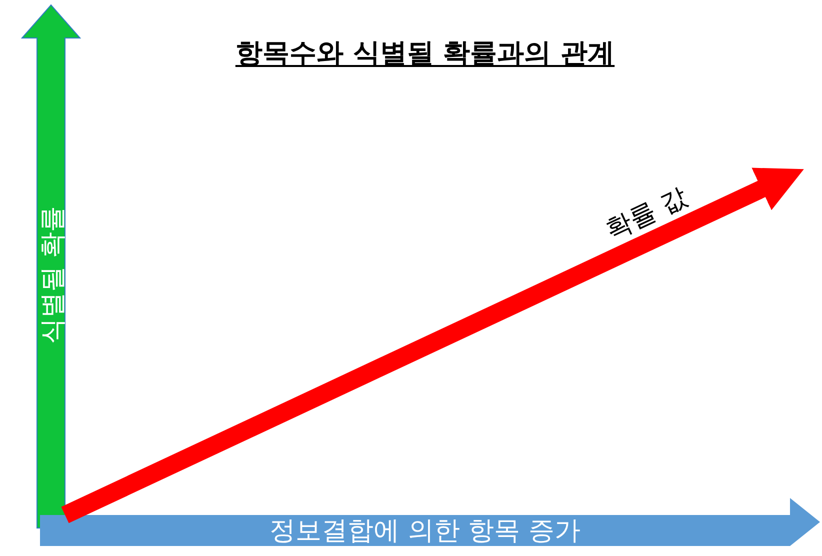 The image size is (822, 556). What do you see at coordinates (646, 214) in the screenshot?
I see `text: 확률 값` at bounding box center [646, 214].